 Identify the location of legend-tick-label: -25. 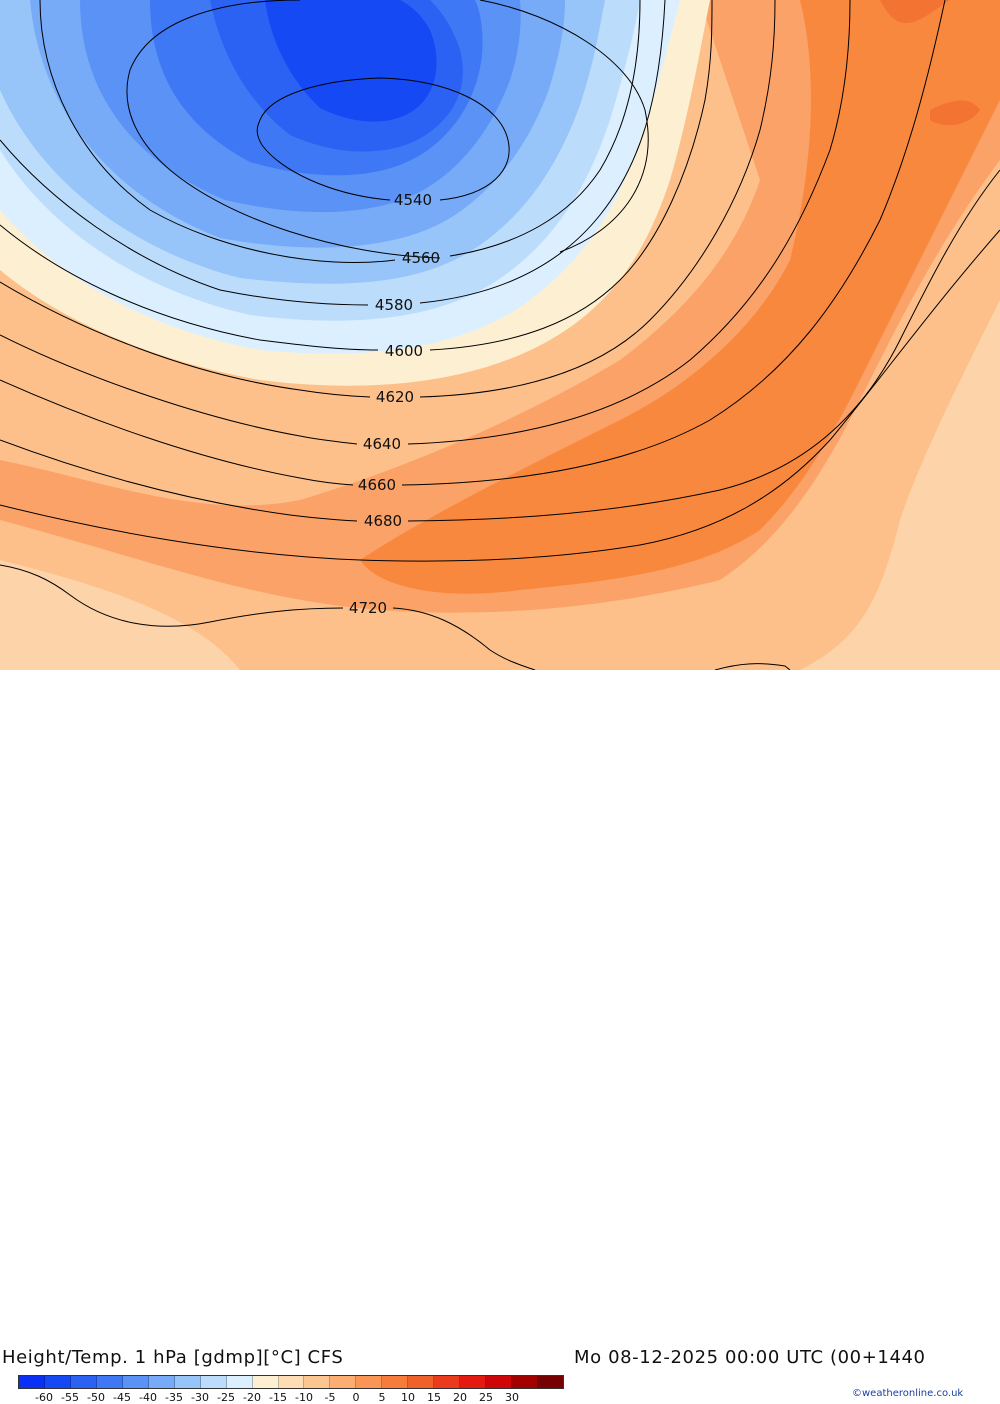
(226, 1397).